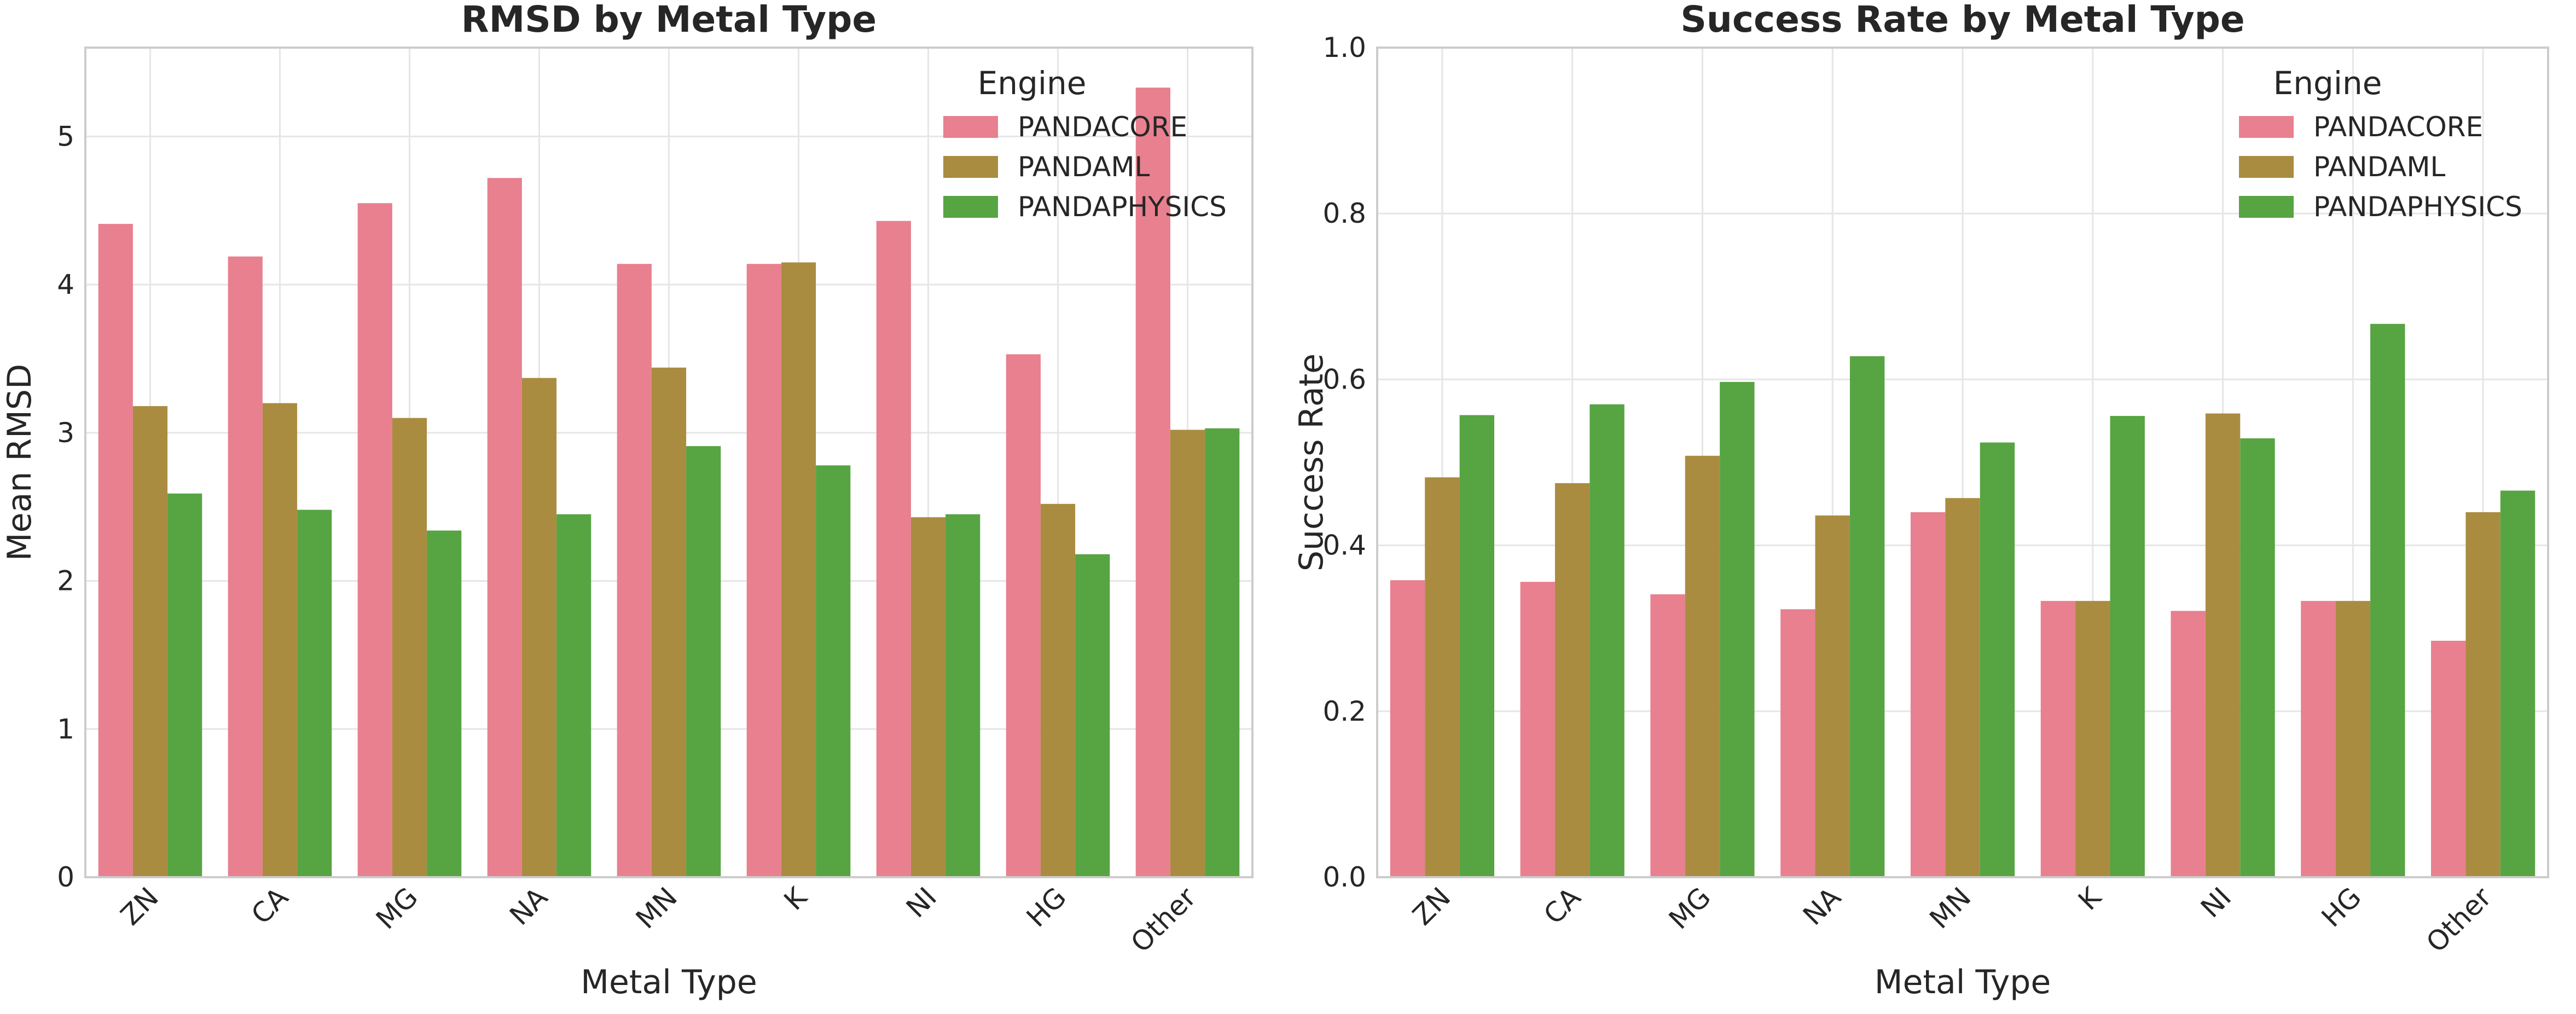 The image size is (2576, 1014). I want to click on bar-pandaphysics-hg, so click(1092, 715).